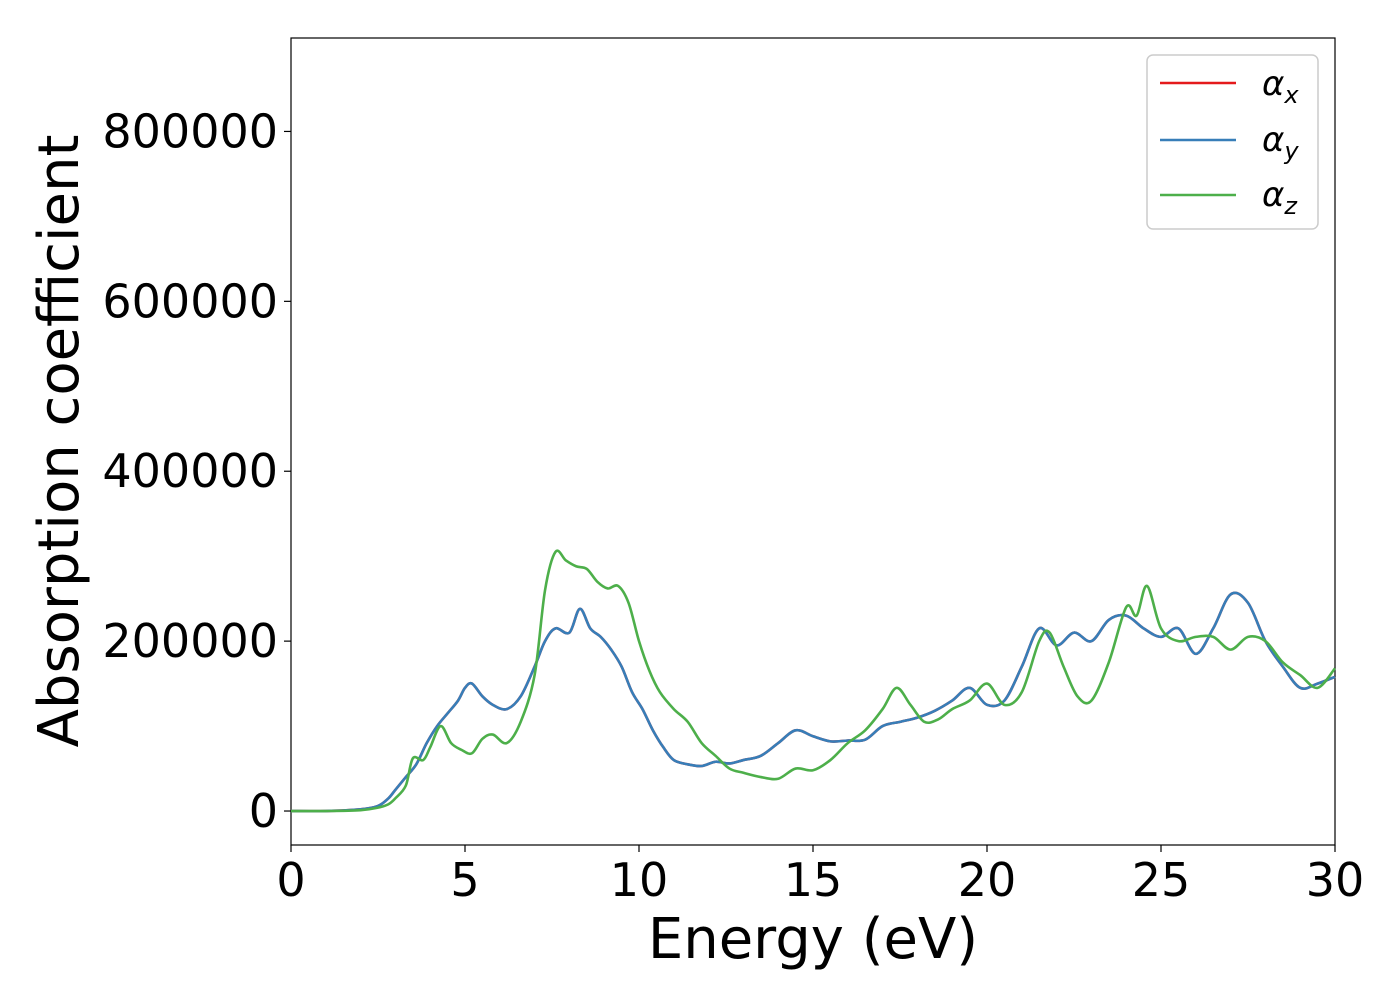  Describe the element at coordinates (290, 880) in the screenshot. I see `x-tick-label: 0` at that location.